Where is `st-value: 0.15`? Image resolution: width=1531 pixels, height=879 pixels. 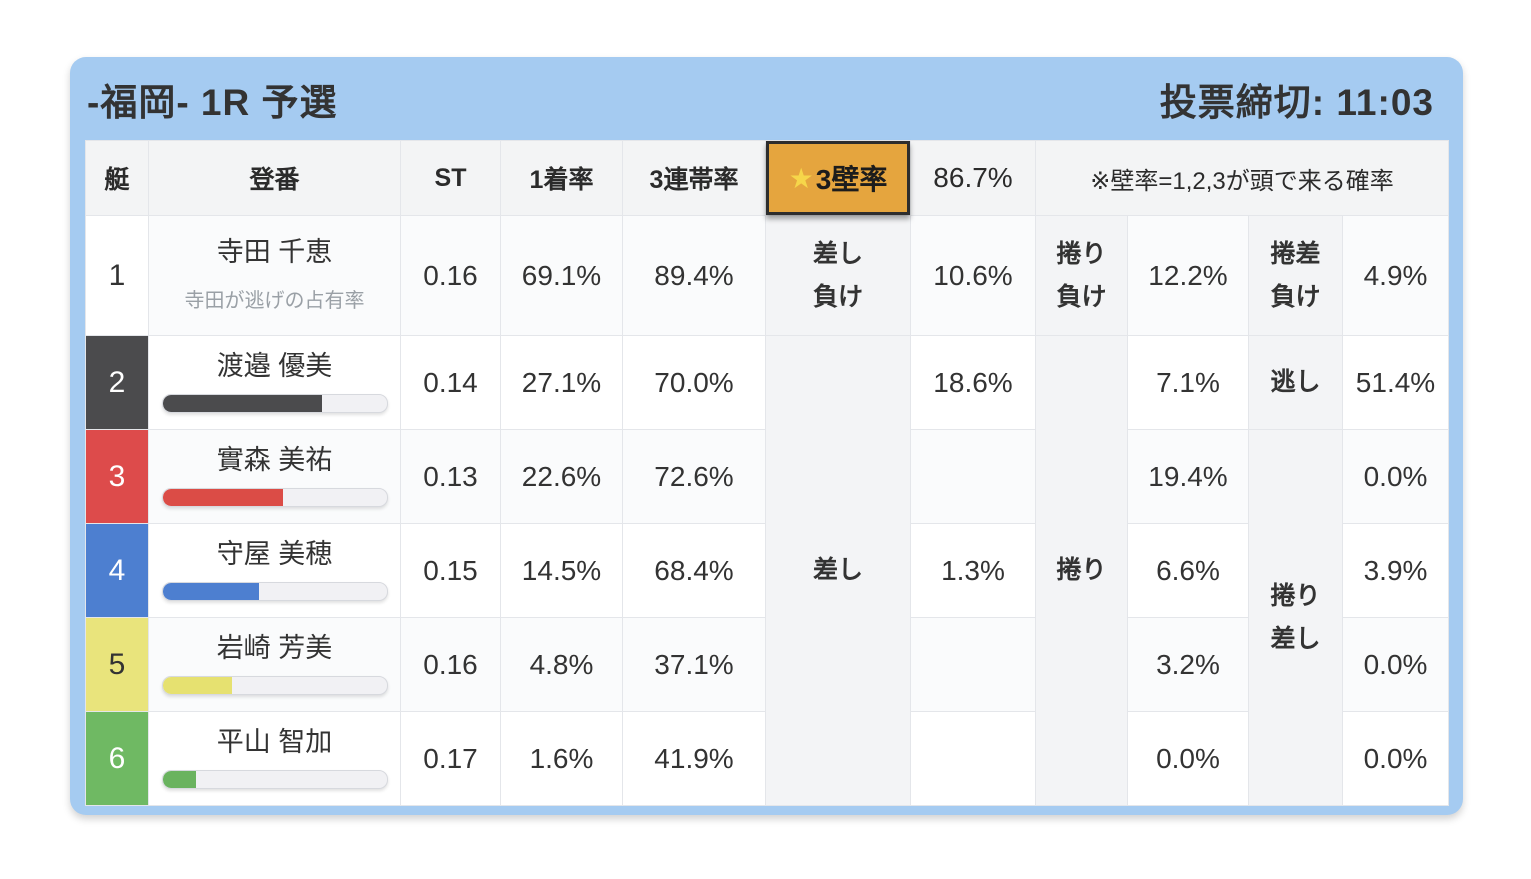
st-value: 0.15 is located at coordinates (450, 570).